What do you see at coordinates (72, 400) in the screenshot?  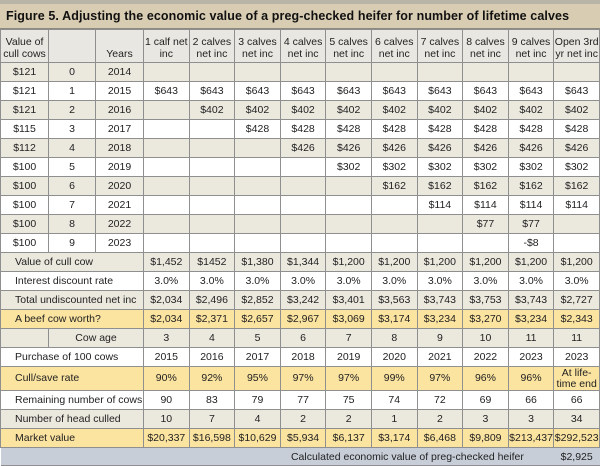 I see `summary-label: Remaining number of cows` at bounding box center [72, 400].